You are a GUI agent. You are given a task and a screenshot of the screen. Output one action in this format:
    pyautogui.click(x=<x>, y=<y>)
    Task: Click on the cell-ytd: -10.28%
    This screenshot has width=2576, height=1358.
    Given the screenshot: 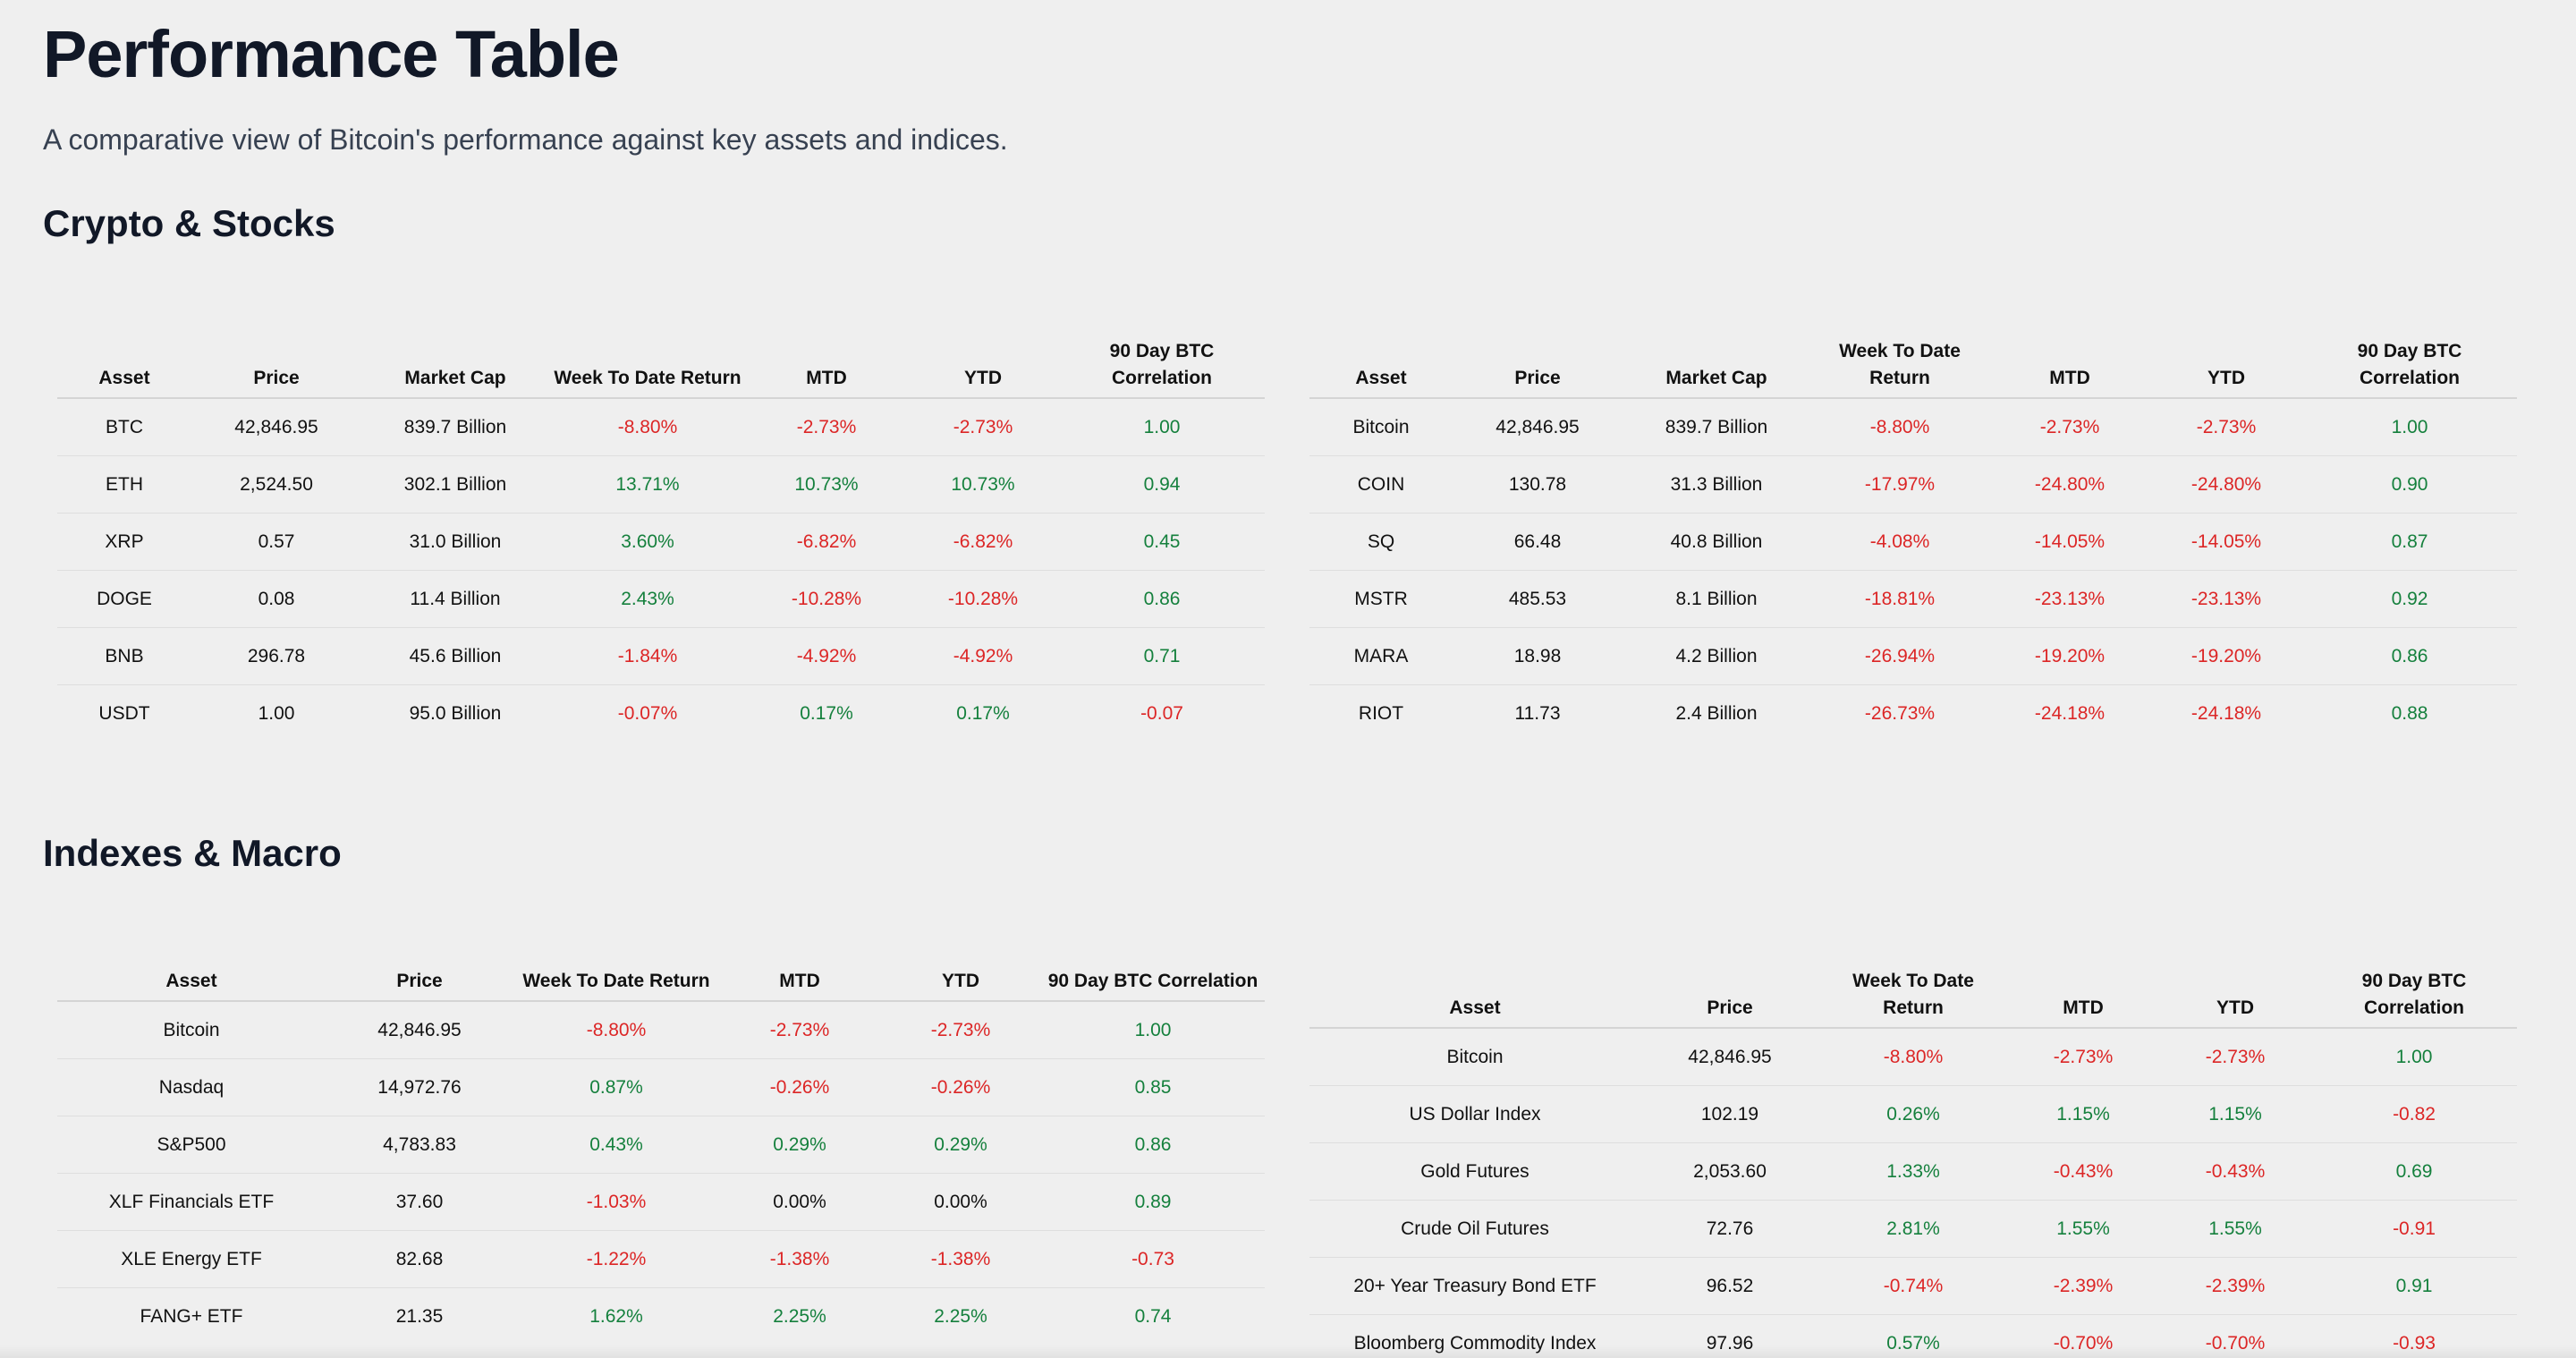 What is the action you would take?
    pyautogui.click(x=983, y=599)
    